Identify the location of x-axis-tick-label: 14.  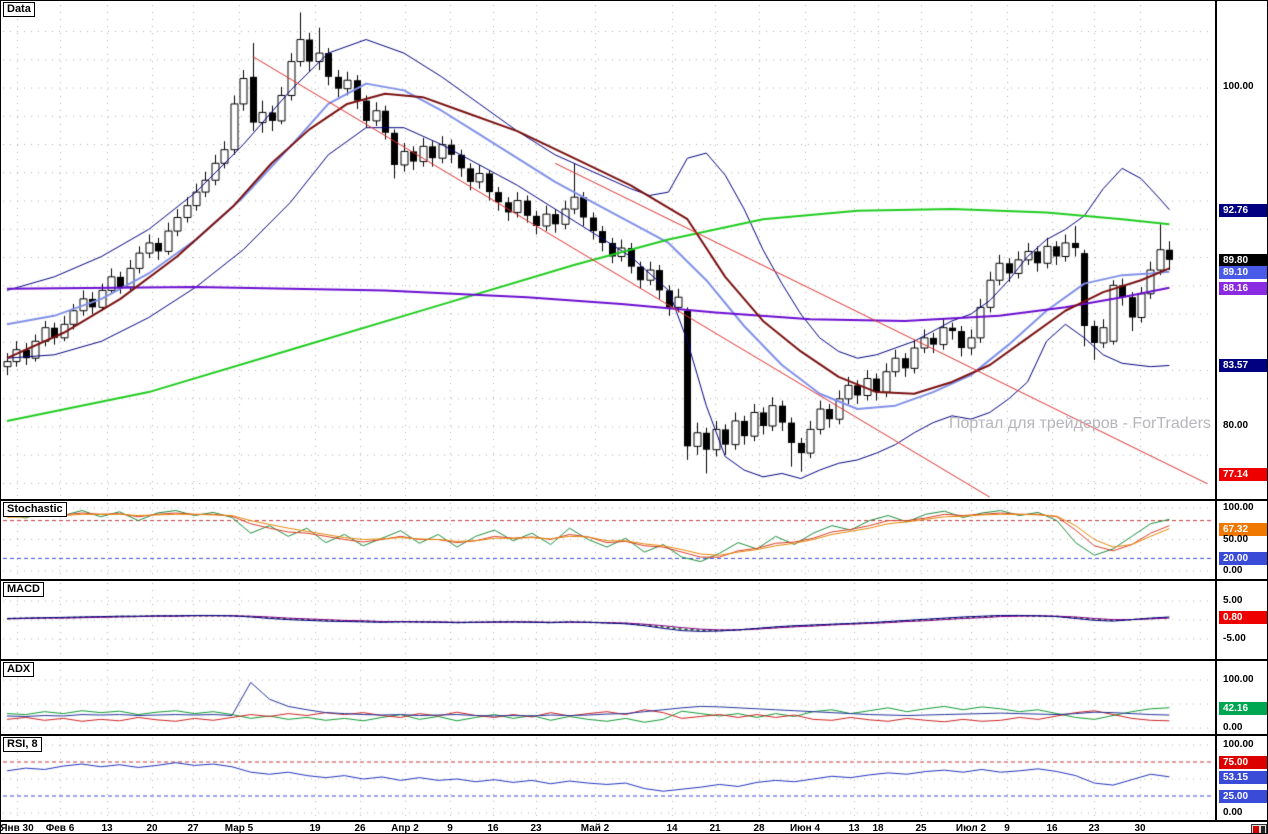
(672, 828).